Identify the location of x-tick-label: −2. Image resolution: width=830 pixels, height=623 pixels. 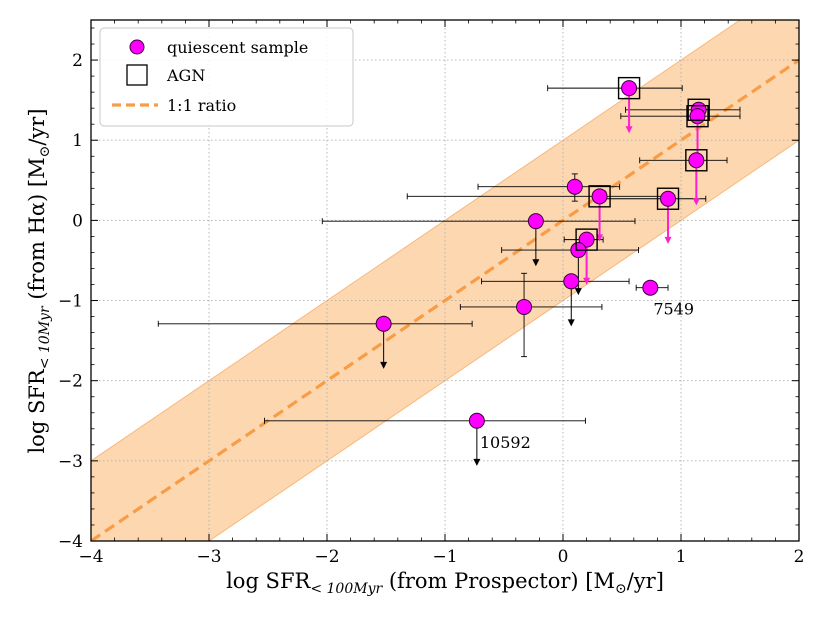
(326, 557).